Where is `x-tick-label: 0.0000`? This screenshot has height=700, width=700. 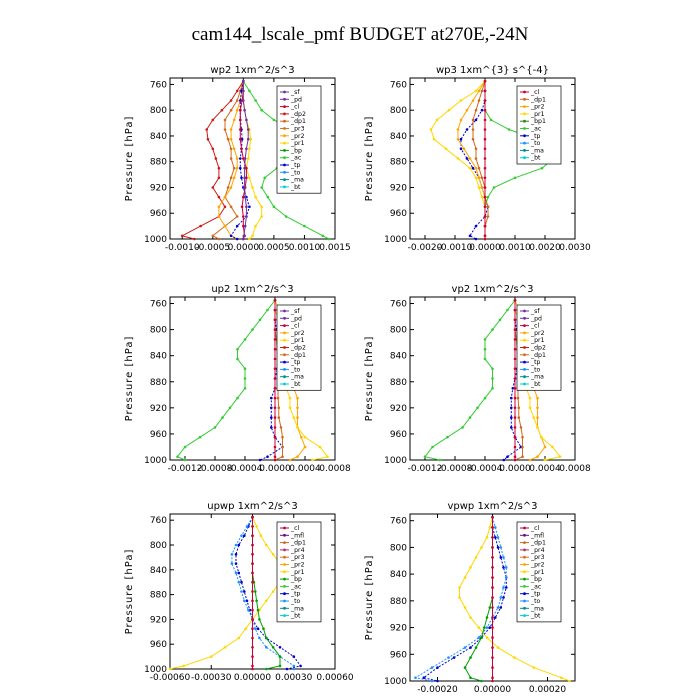 x-tick-label: 0.0000 is located at coordinates (515, 469).